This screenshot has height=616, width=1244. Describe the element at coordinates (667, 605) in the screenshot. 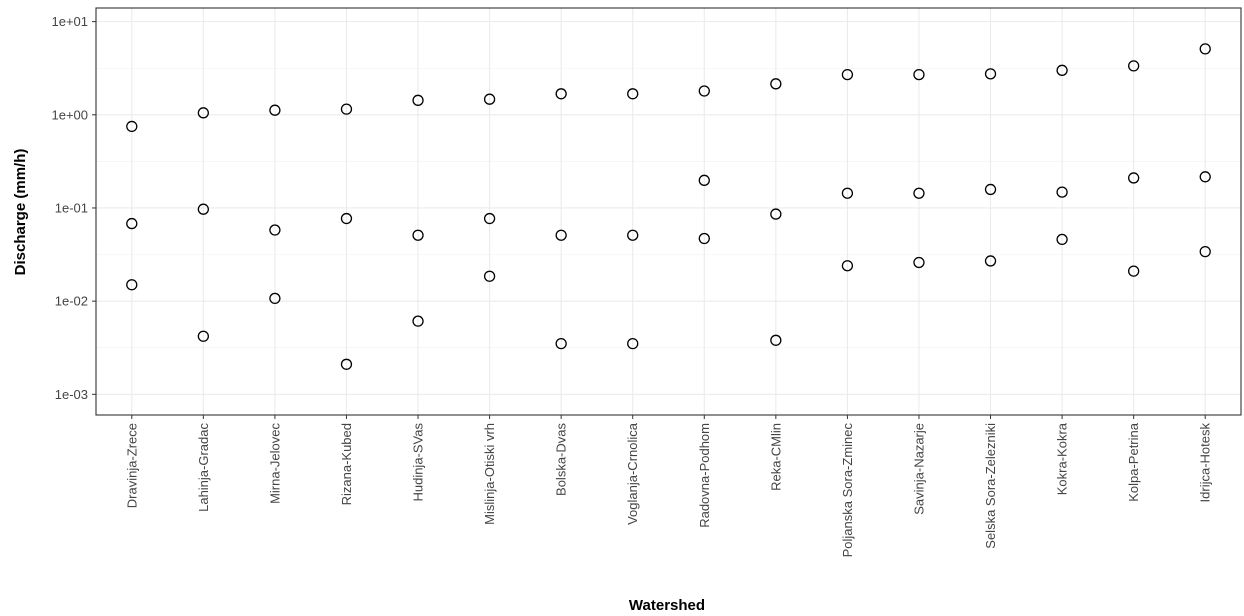

I see `x-axis-title: Watershed` at that location.